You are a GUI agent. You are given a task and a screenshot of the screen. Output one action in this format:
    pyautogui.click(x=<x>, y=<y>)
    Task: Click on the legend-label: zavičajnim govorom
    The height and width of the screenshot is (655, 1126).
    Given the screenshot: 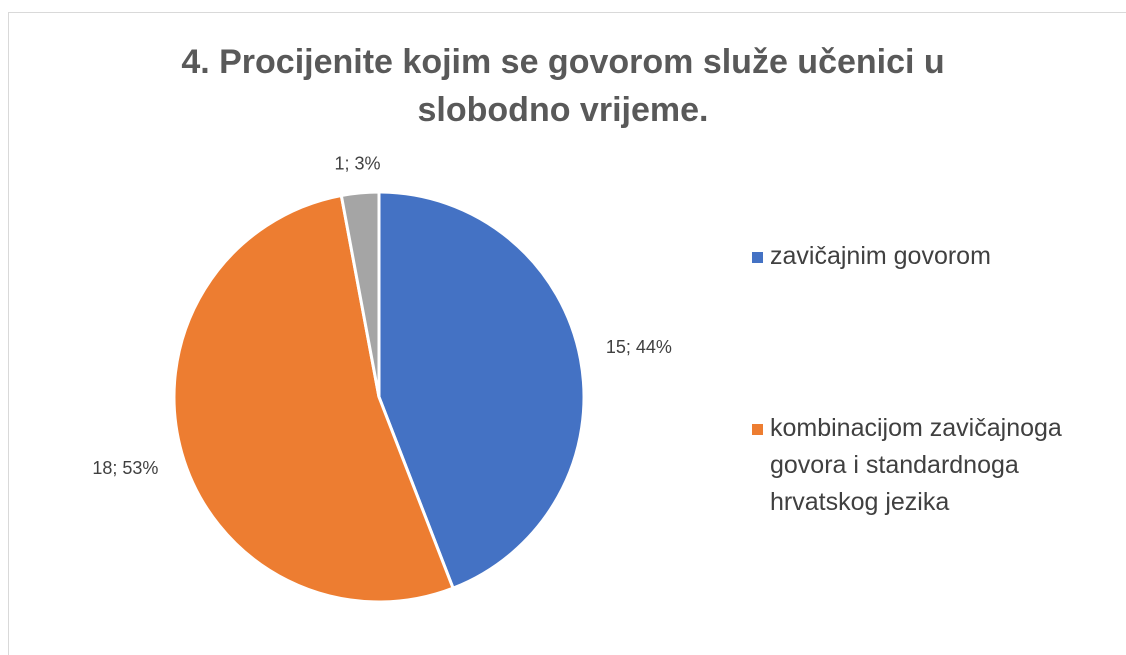 What is the action you would take?
    pyautogui.click(x=880, y=256)
    